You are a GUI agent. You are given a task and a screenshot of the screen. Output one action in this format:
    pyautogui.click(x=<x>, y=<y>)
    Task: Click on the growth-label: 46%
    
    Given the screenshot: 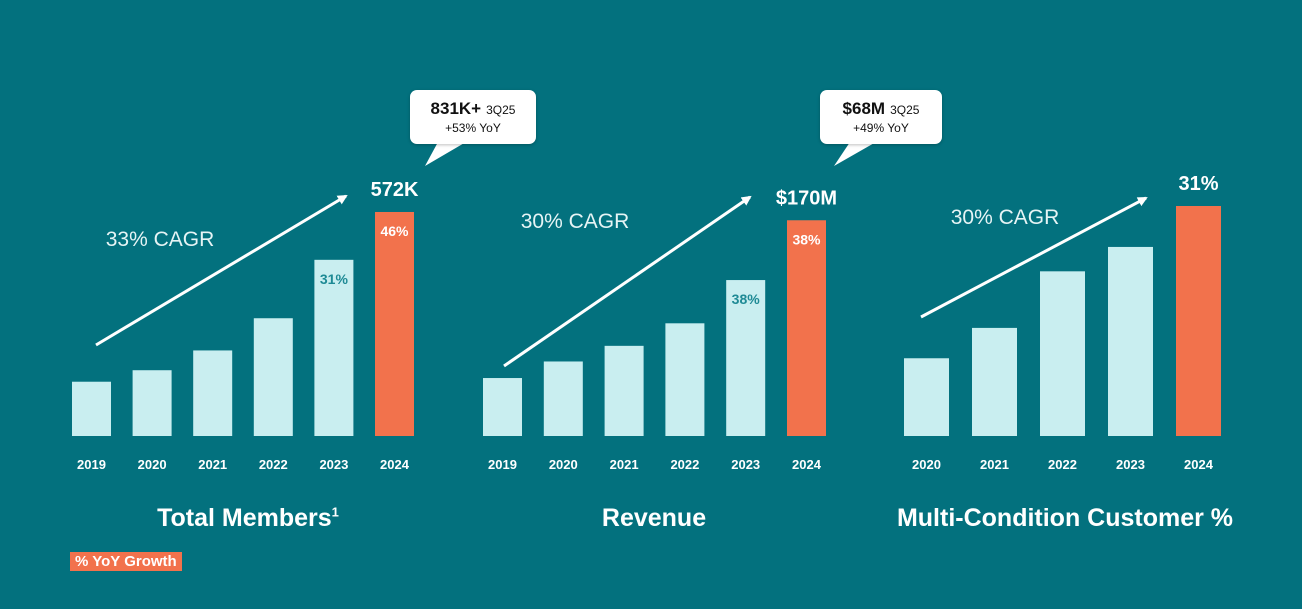 What is the action you would take?
    pyautogui.click(x=394, y=231)
    